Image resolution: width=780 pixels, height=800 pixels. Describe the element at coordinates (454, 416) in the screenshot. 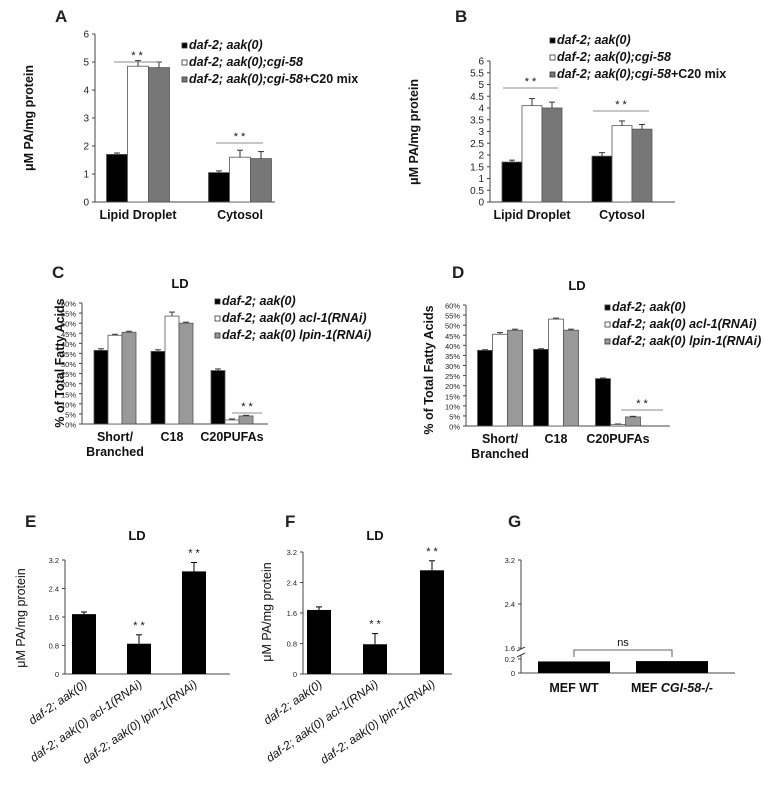

I see `y-tick-label: 5%` at that location.